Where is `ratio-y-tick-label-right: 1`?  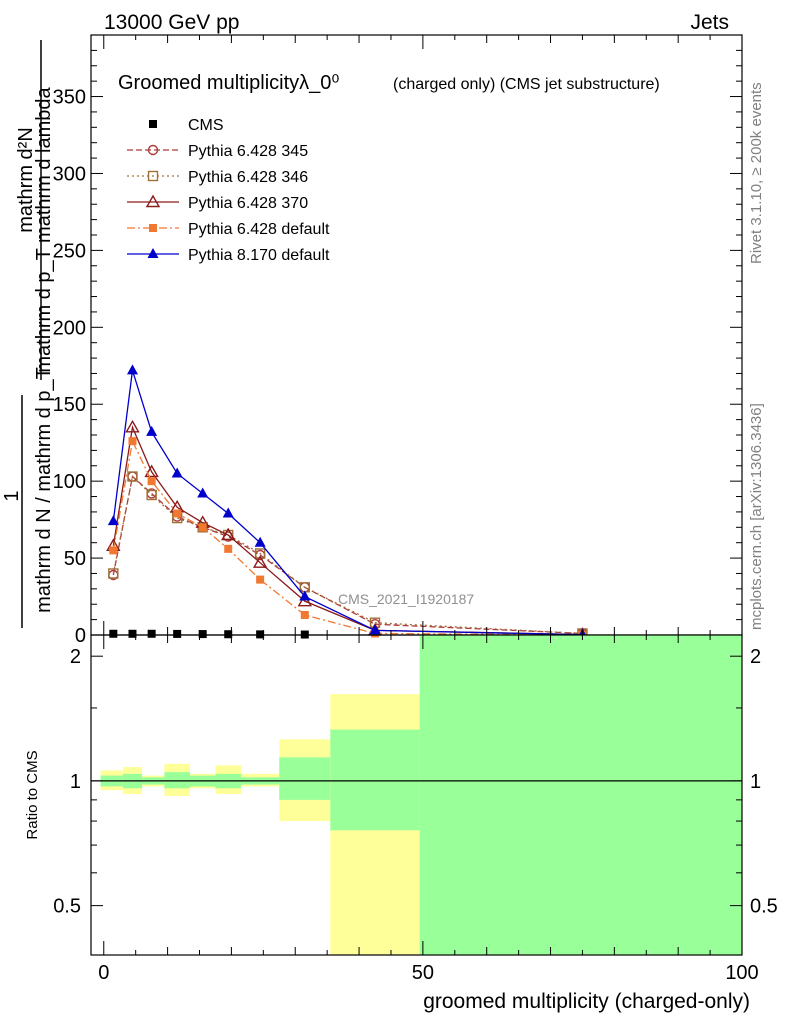
ratio-y-tick-label-right: 1 is located at coordinates (755, 782).